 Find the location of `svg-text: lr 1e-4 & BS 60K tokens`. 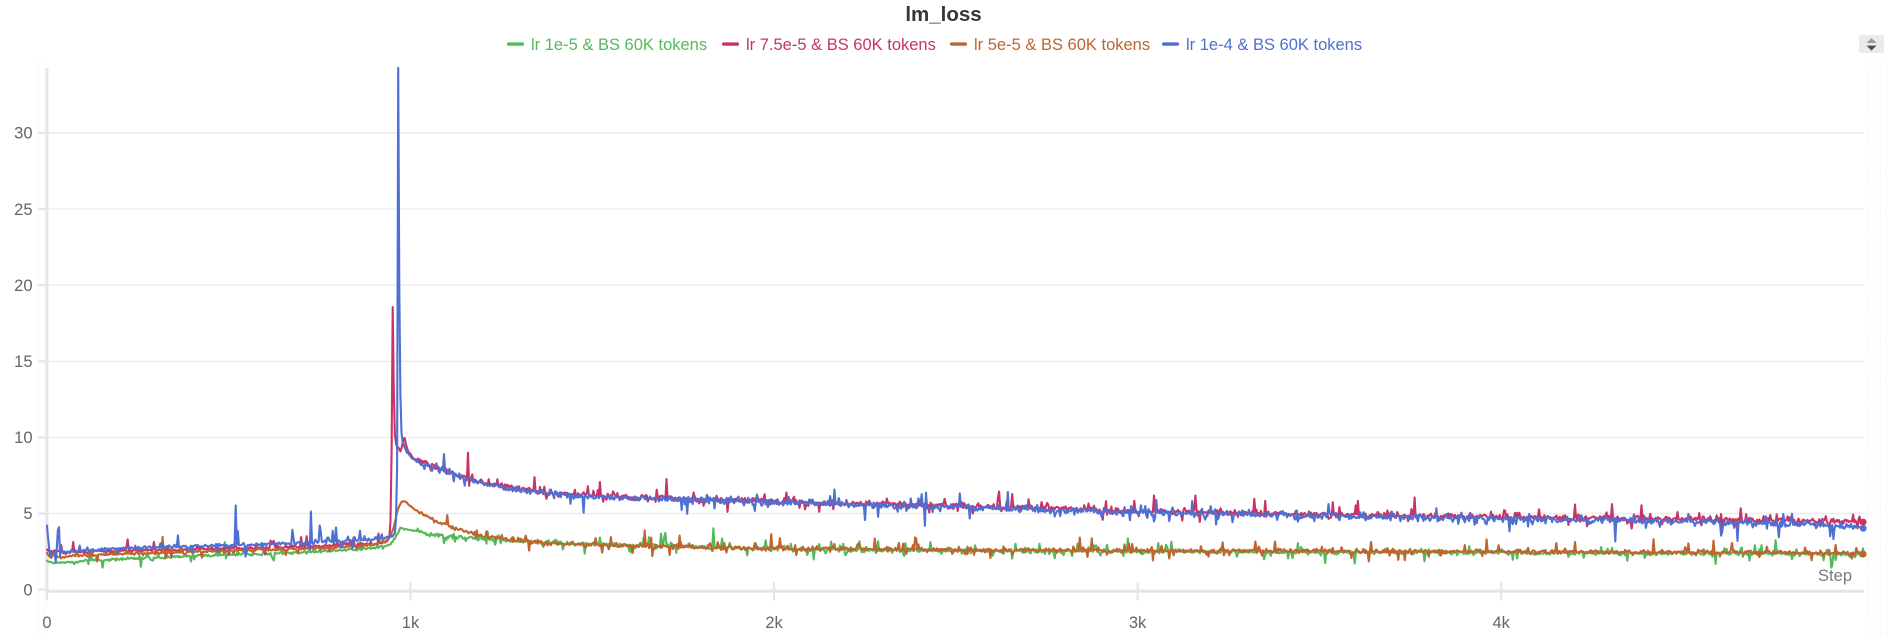

svg-text: lr 1e-4 & BS 60K tokens is located at coordinates (1274, 45).